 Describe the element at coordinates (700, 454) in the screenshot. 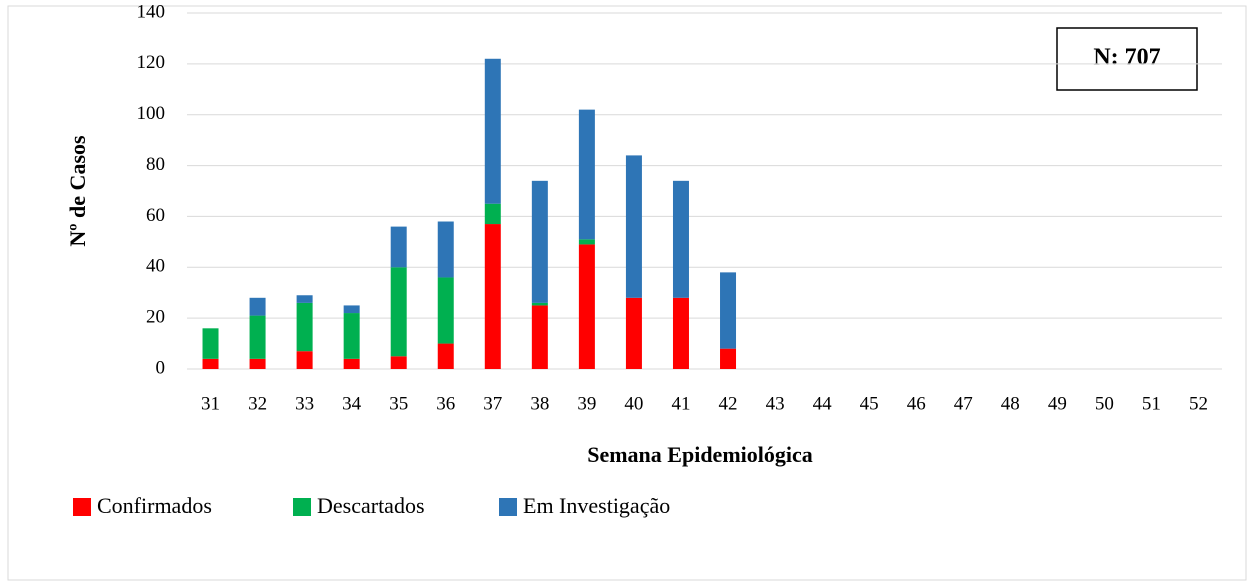

I see `x-axis-title: Semana Epidemiológica` at that location.